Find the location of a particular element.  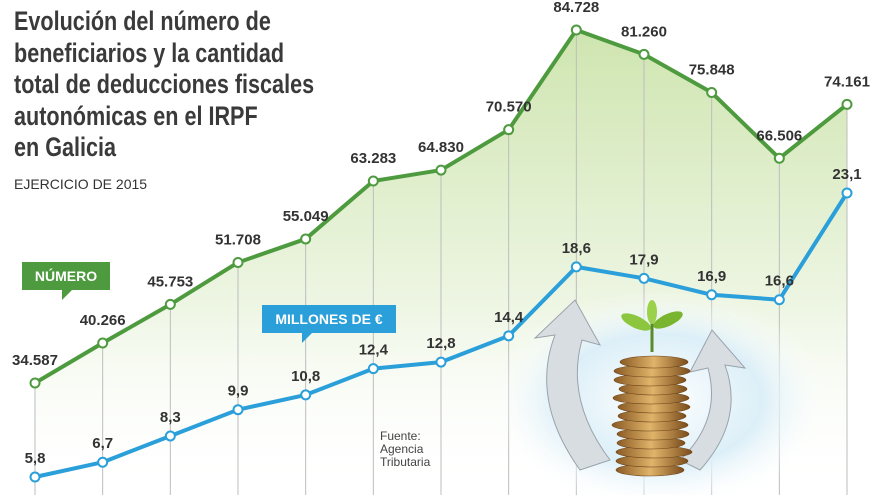

coin is located at coordinates (654, 362).